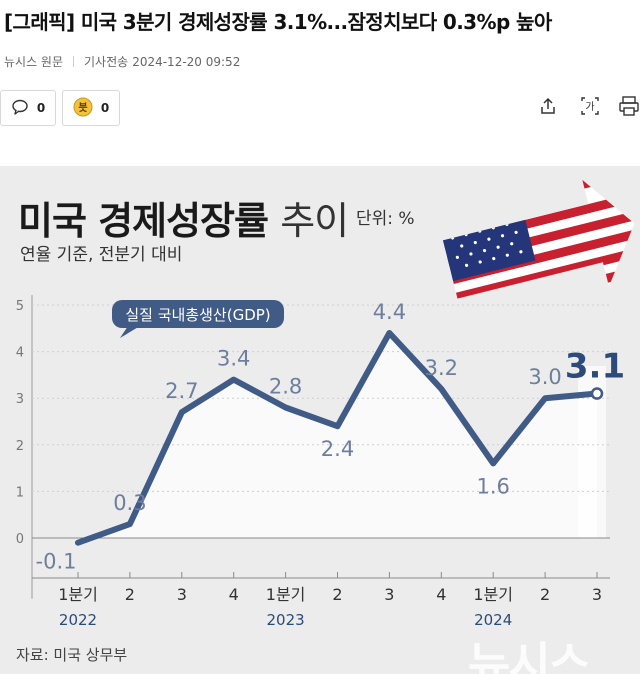 This screenshot has height=674, width=640. Describe the element at coordinates (538, 246) in the screenshot. I see `us-flag-arrow-icon` at that location.